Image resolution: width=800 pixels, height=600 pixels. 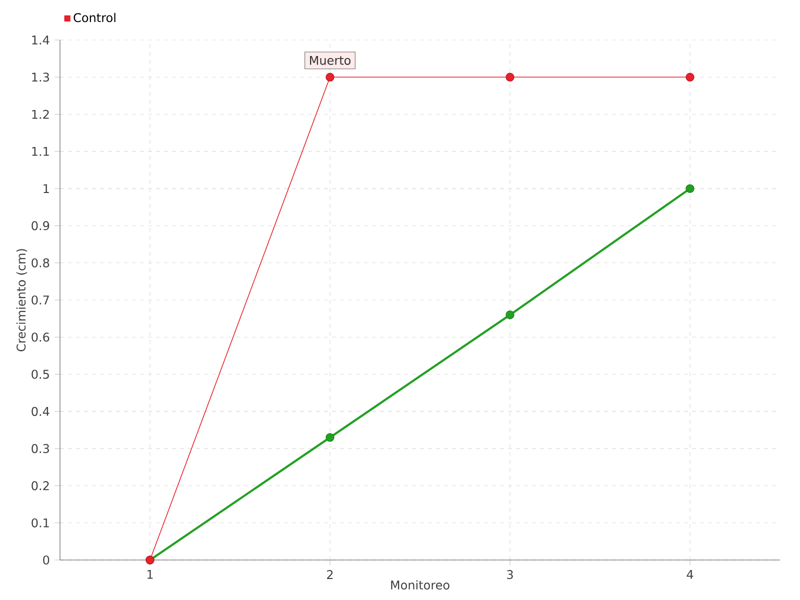 I want to click on x-tick-label: 1, so click(x=150, y=574).